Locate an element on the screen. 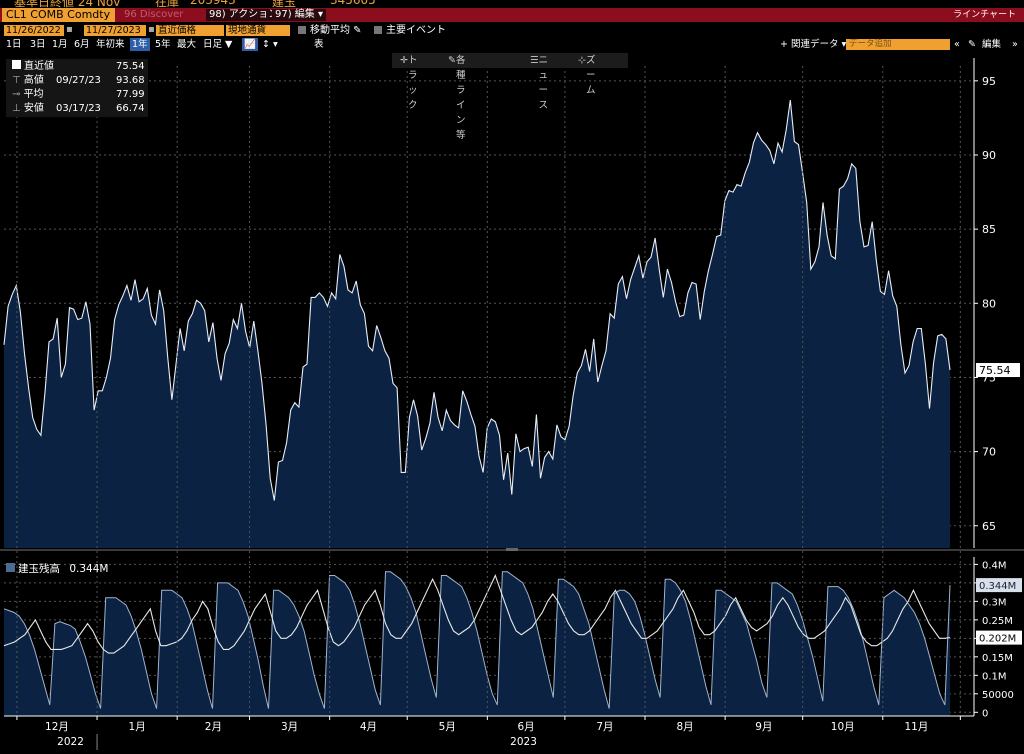  x-month-label: 11月 is located at coordinates (916, 727).